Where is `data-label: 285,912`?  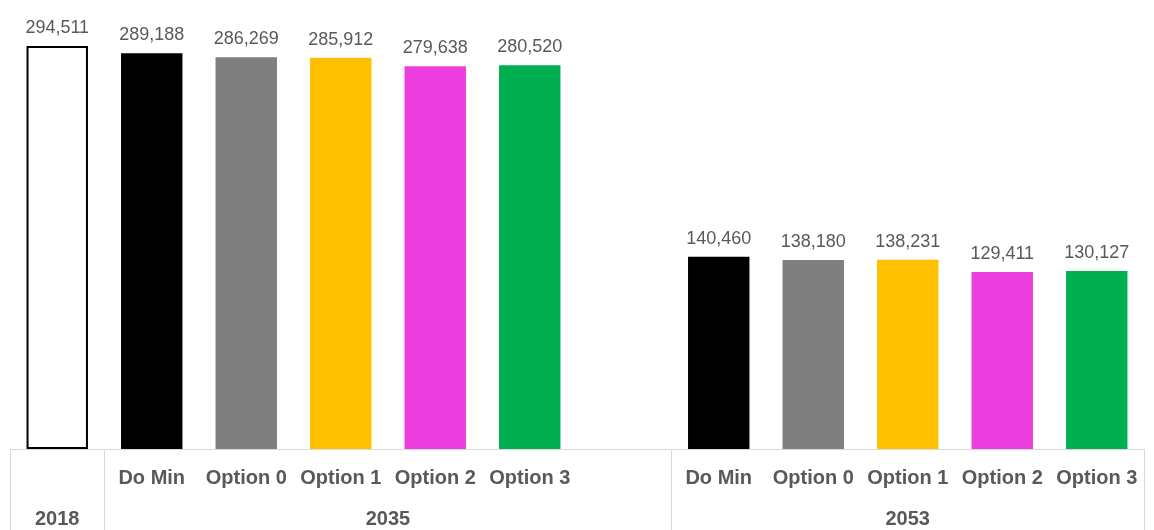 data-label: 285,912 is located at coordinates (341, 38).